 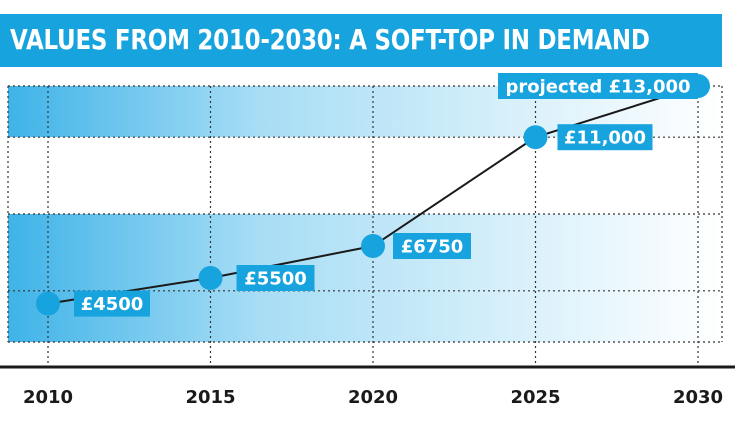 I want to click on x-tick-label-2025: 2025, so click(x=535, y=397).